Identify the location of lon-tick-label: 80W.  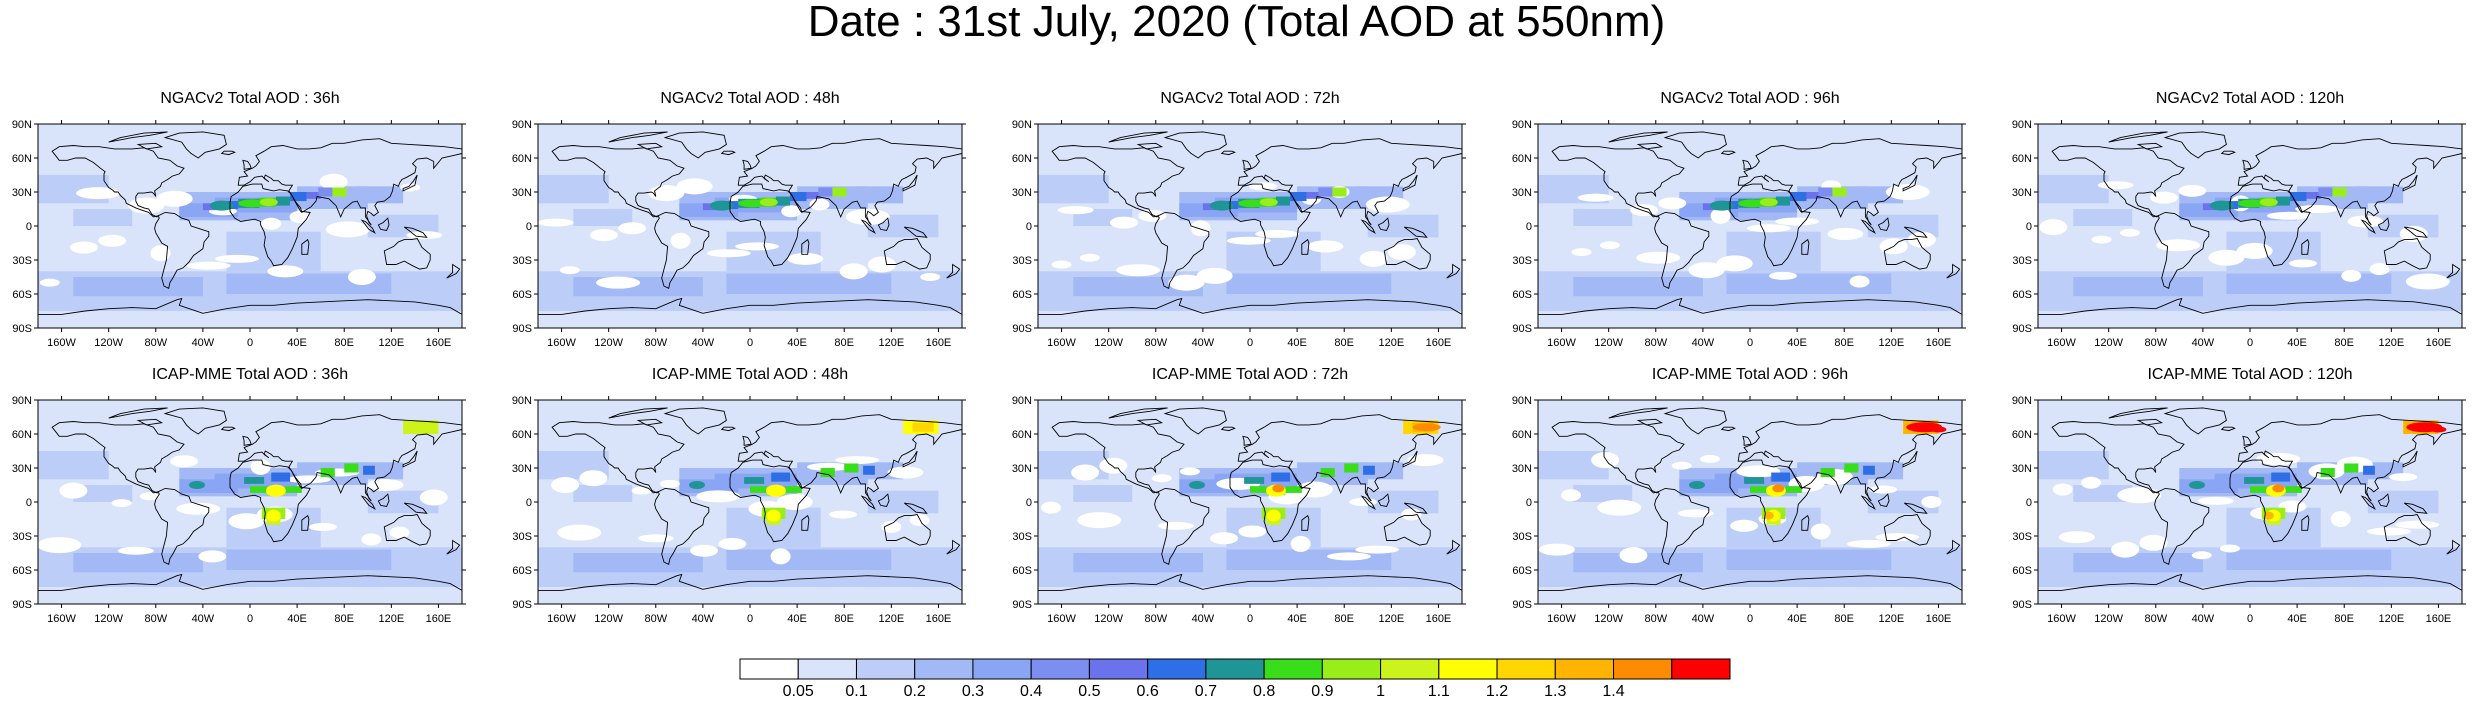
(2155, 619).